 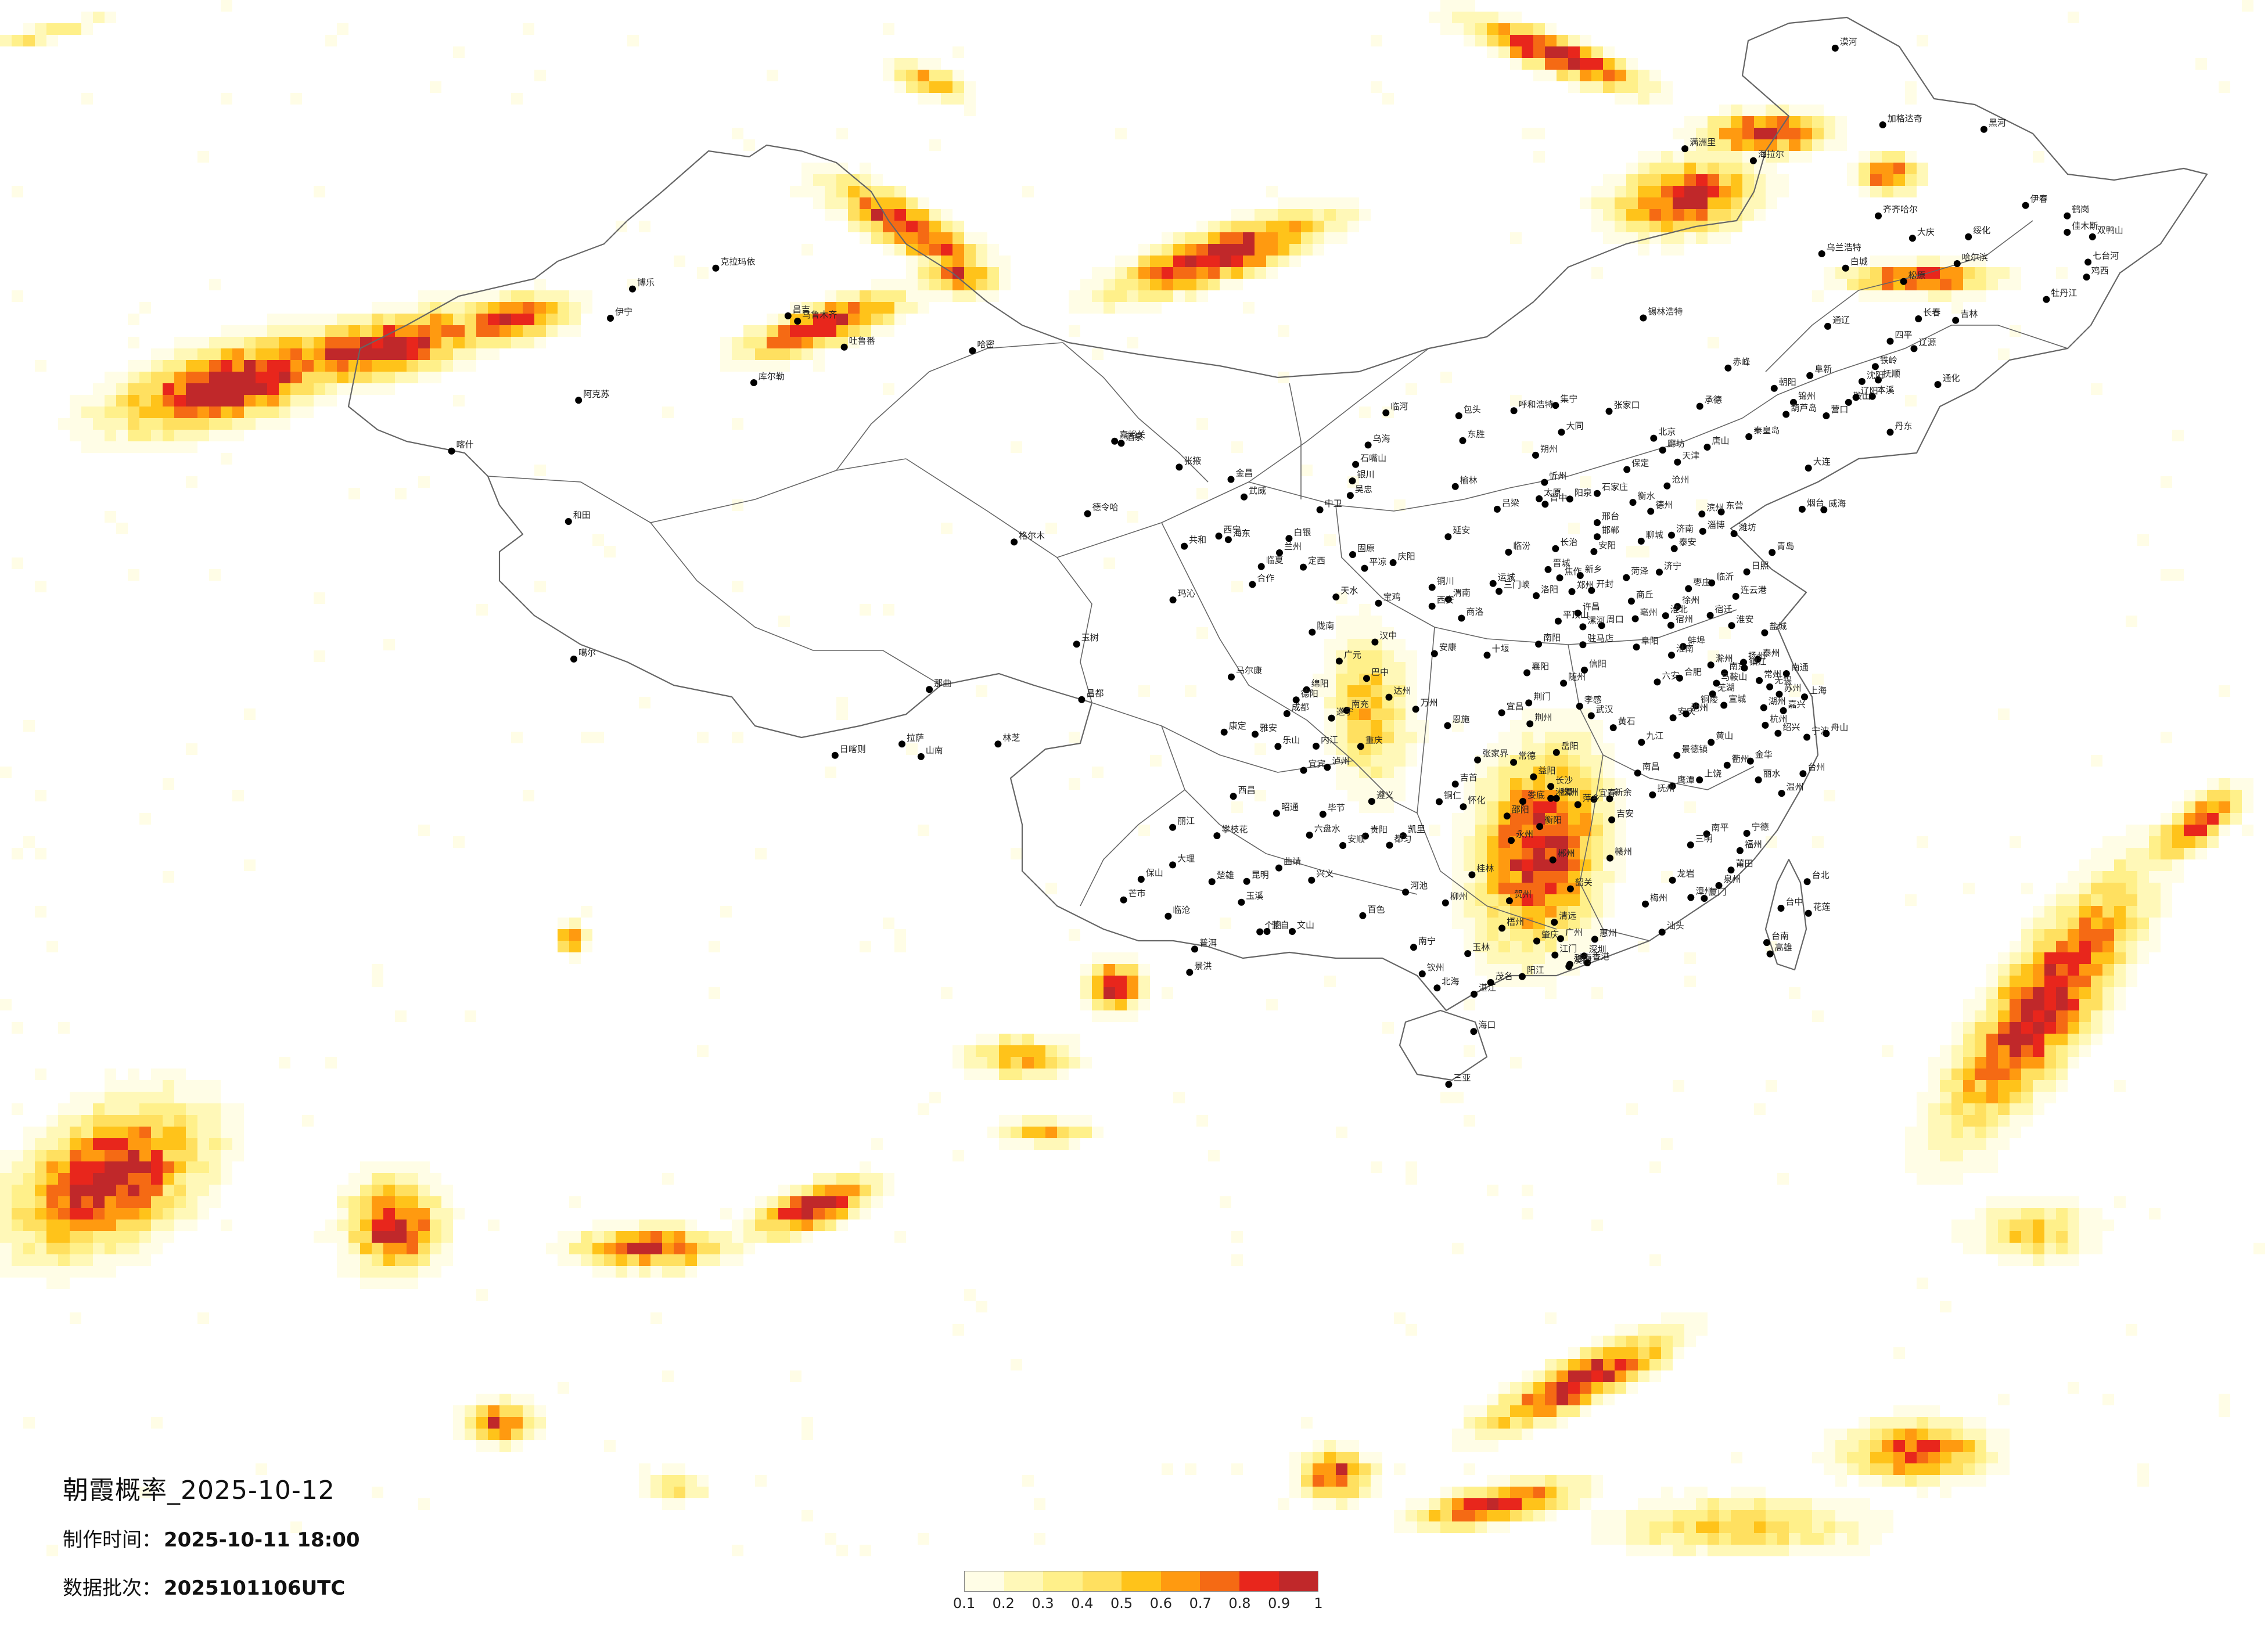 What do you see at coordinates (1886, 390) in the screenshot?
I see `city-label: 本溪` at bounding box center [1886, 390].